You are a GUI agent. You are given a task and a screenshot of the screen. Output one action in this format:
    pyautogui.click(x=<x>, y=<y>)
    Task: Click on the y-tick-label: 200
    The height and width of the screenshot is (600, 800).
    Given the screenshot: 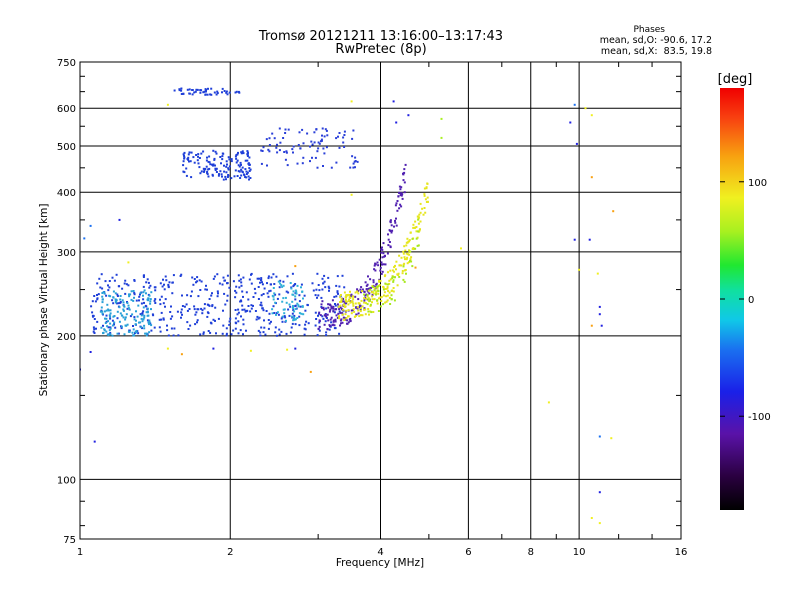 What is the action you would take?
    pyautogui.click(x=66, y=337)
    